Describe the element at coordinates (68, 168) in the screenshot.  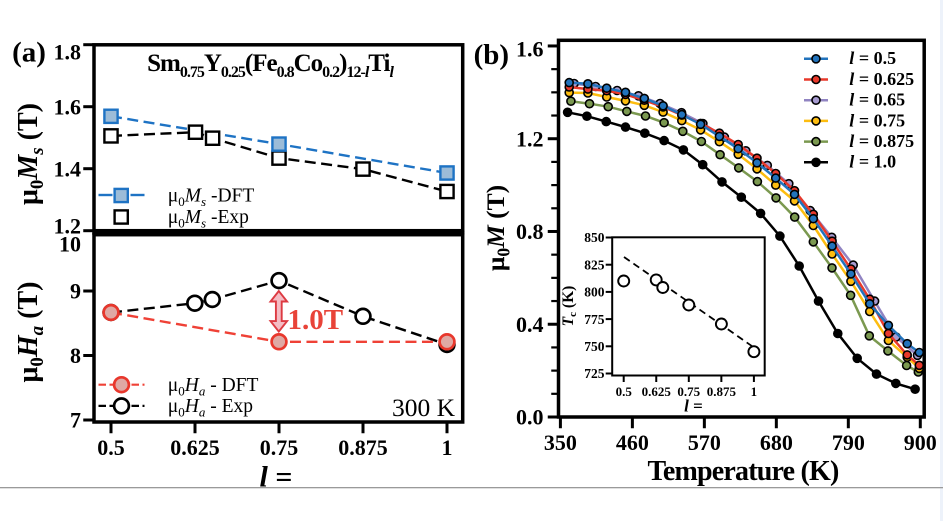
I see `svg-text: 1.4` at that location.